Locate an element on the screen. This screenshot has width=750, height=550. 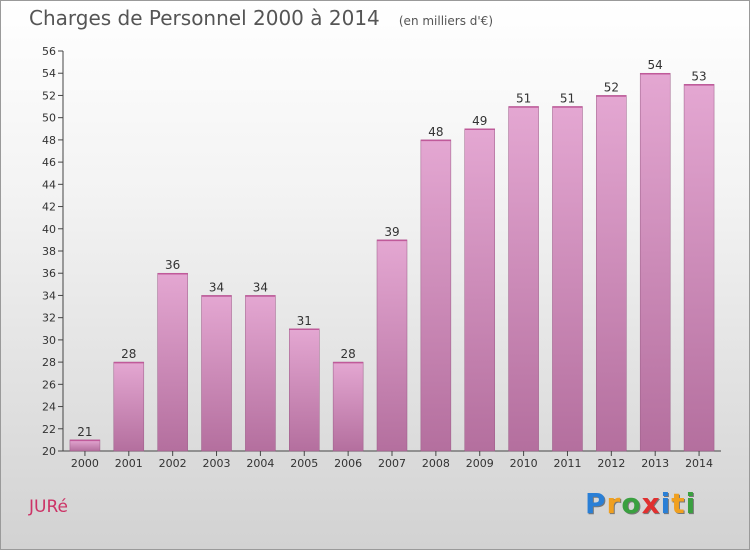
y-tick-label: 34 is located at coordinates (49, 295).